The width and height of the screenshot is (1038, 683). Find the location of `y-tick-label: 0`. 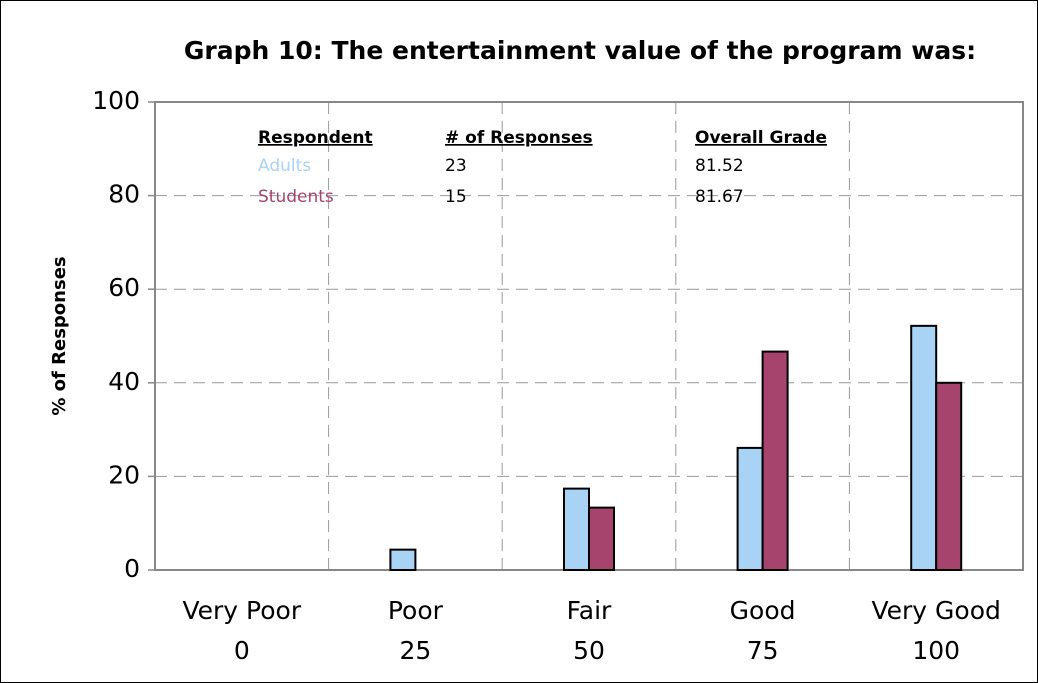

y-tick-label: 0 is located at coordinates (132, 568).